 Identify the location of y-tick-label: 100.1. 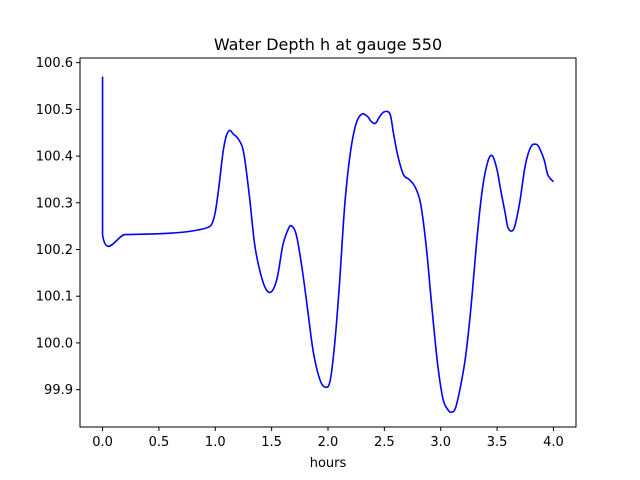
(54, 297).